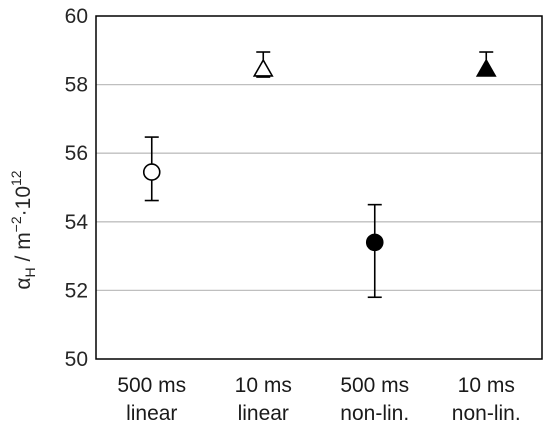  Describe the element at coordinates (76, 359) in the screenshot. I see `y-tick-label: 50` at that location.